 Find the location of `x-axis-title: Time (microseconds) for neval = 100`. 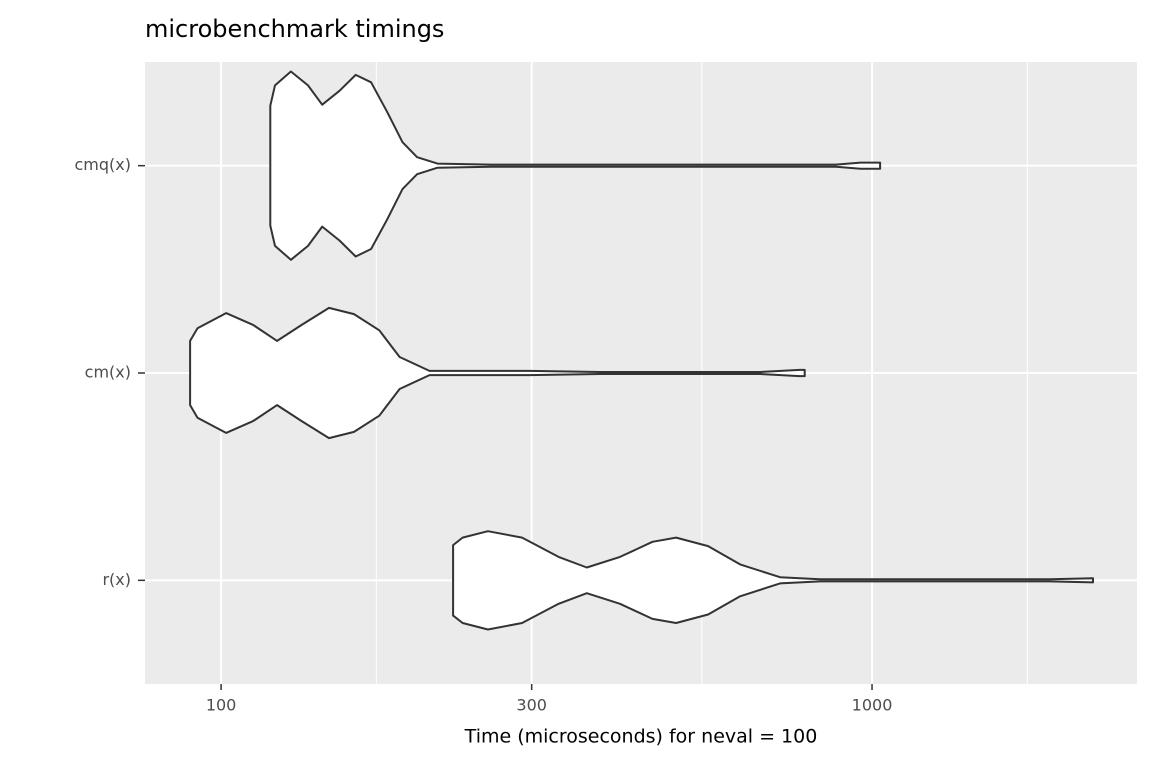

x-axis-title: Time (microseconds) for neval = 100 is located at coordinates (641, 737).